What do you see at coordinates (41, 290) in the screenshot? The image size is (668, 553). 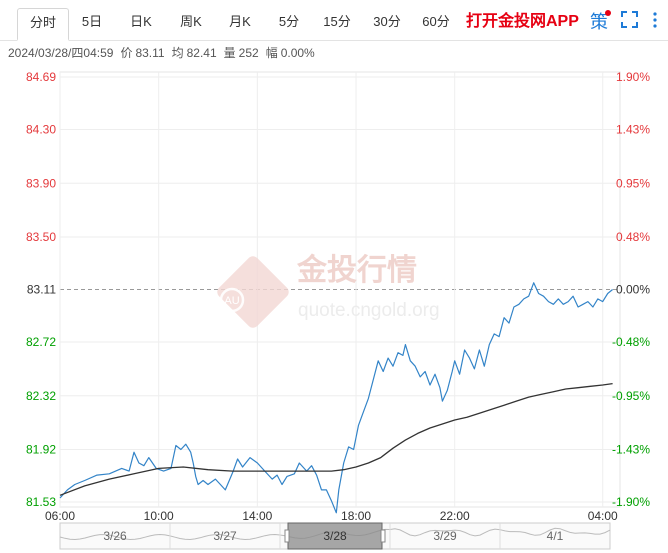 I see `y-axis-left-label: 83.11` at bounding box center [41, 290].